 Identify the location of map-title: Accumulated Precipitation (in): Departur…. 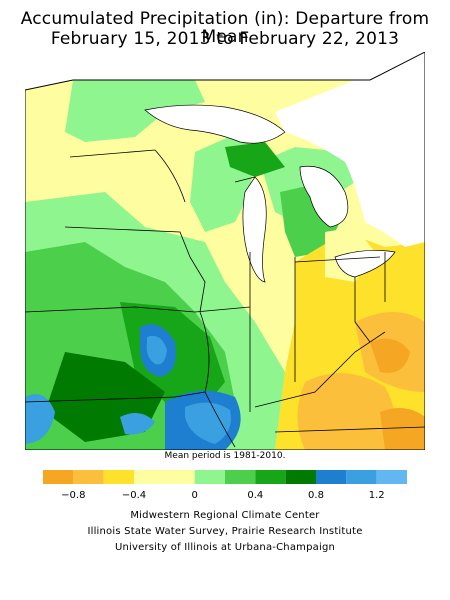
(225, 28).